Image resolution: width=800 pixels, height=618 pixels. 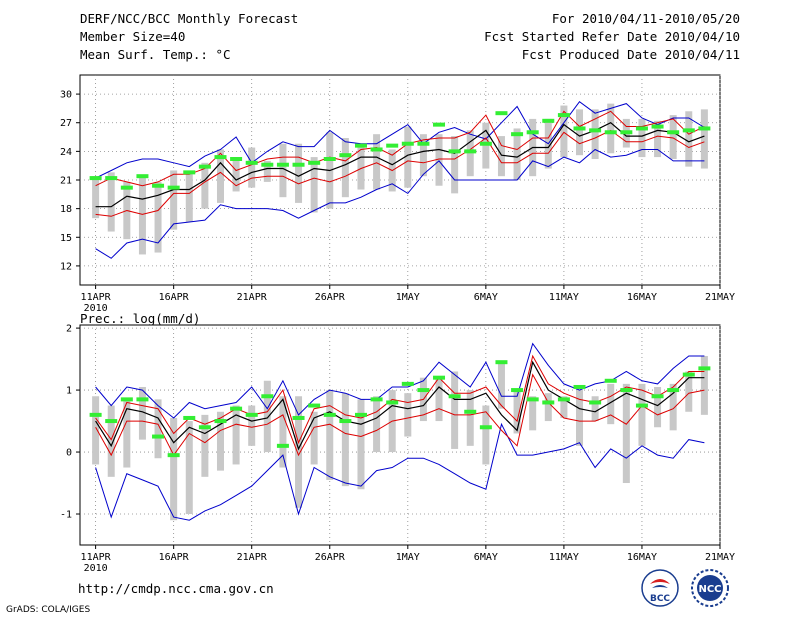 What do you see at coordinates (720, 557) in the screenshot?
I see `precip-xtick-label: 21MAY` at bounding box center [720, 557].